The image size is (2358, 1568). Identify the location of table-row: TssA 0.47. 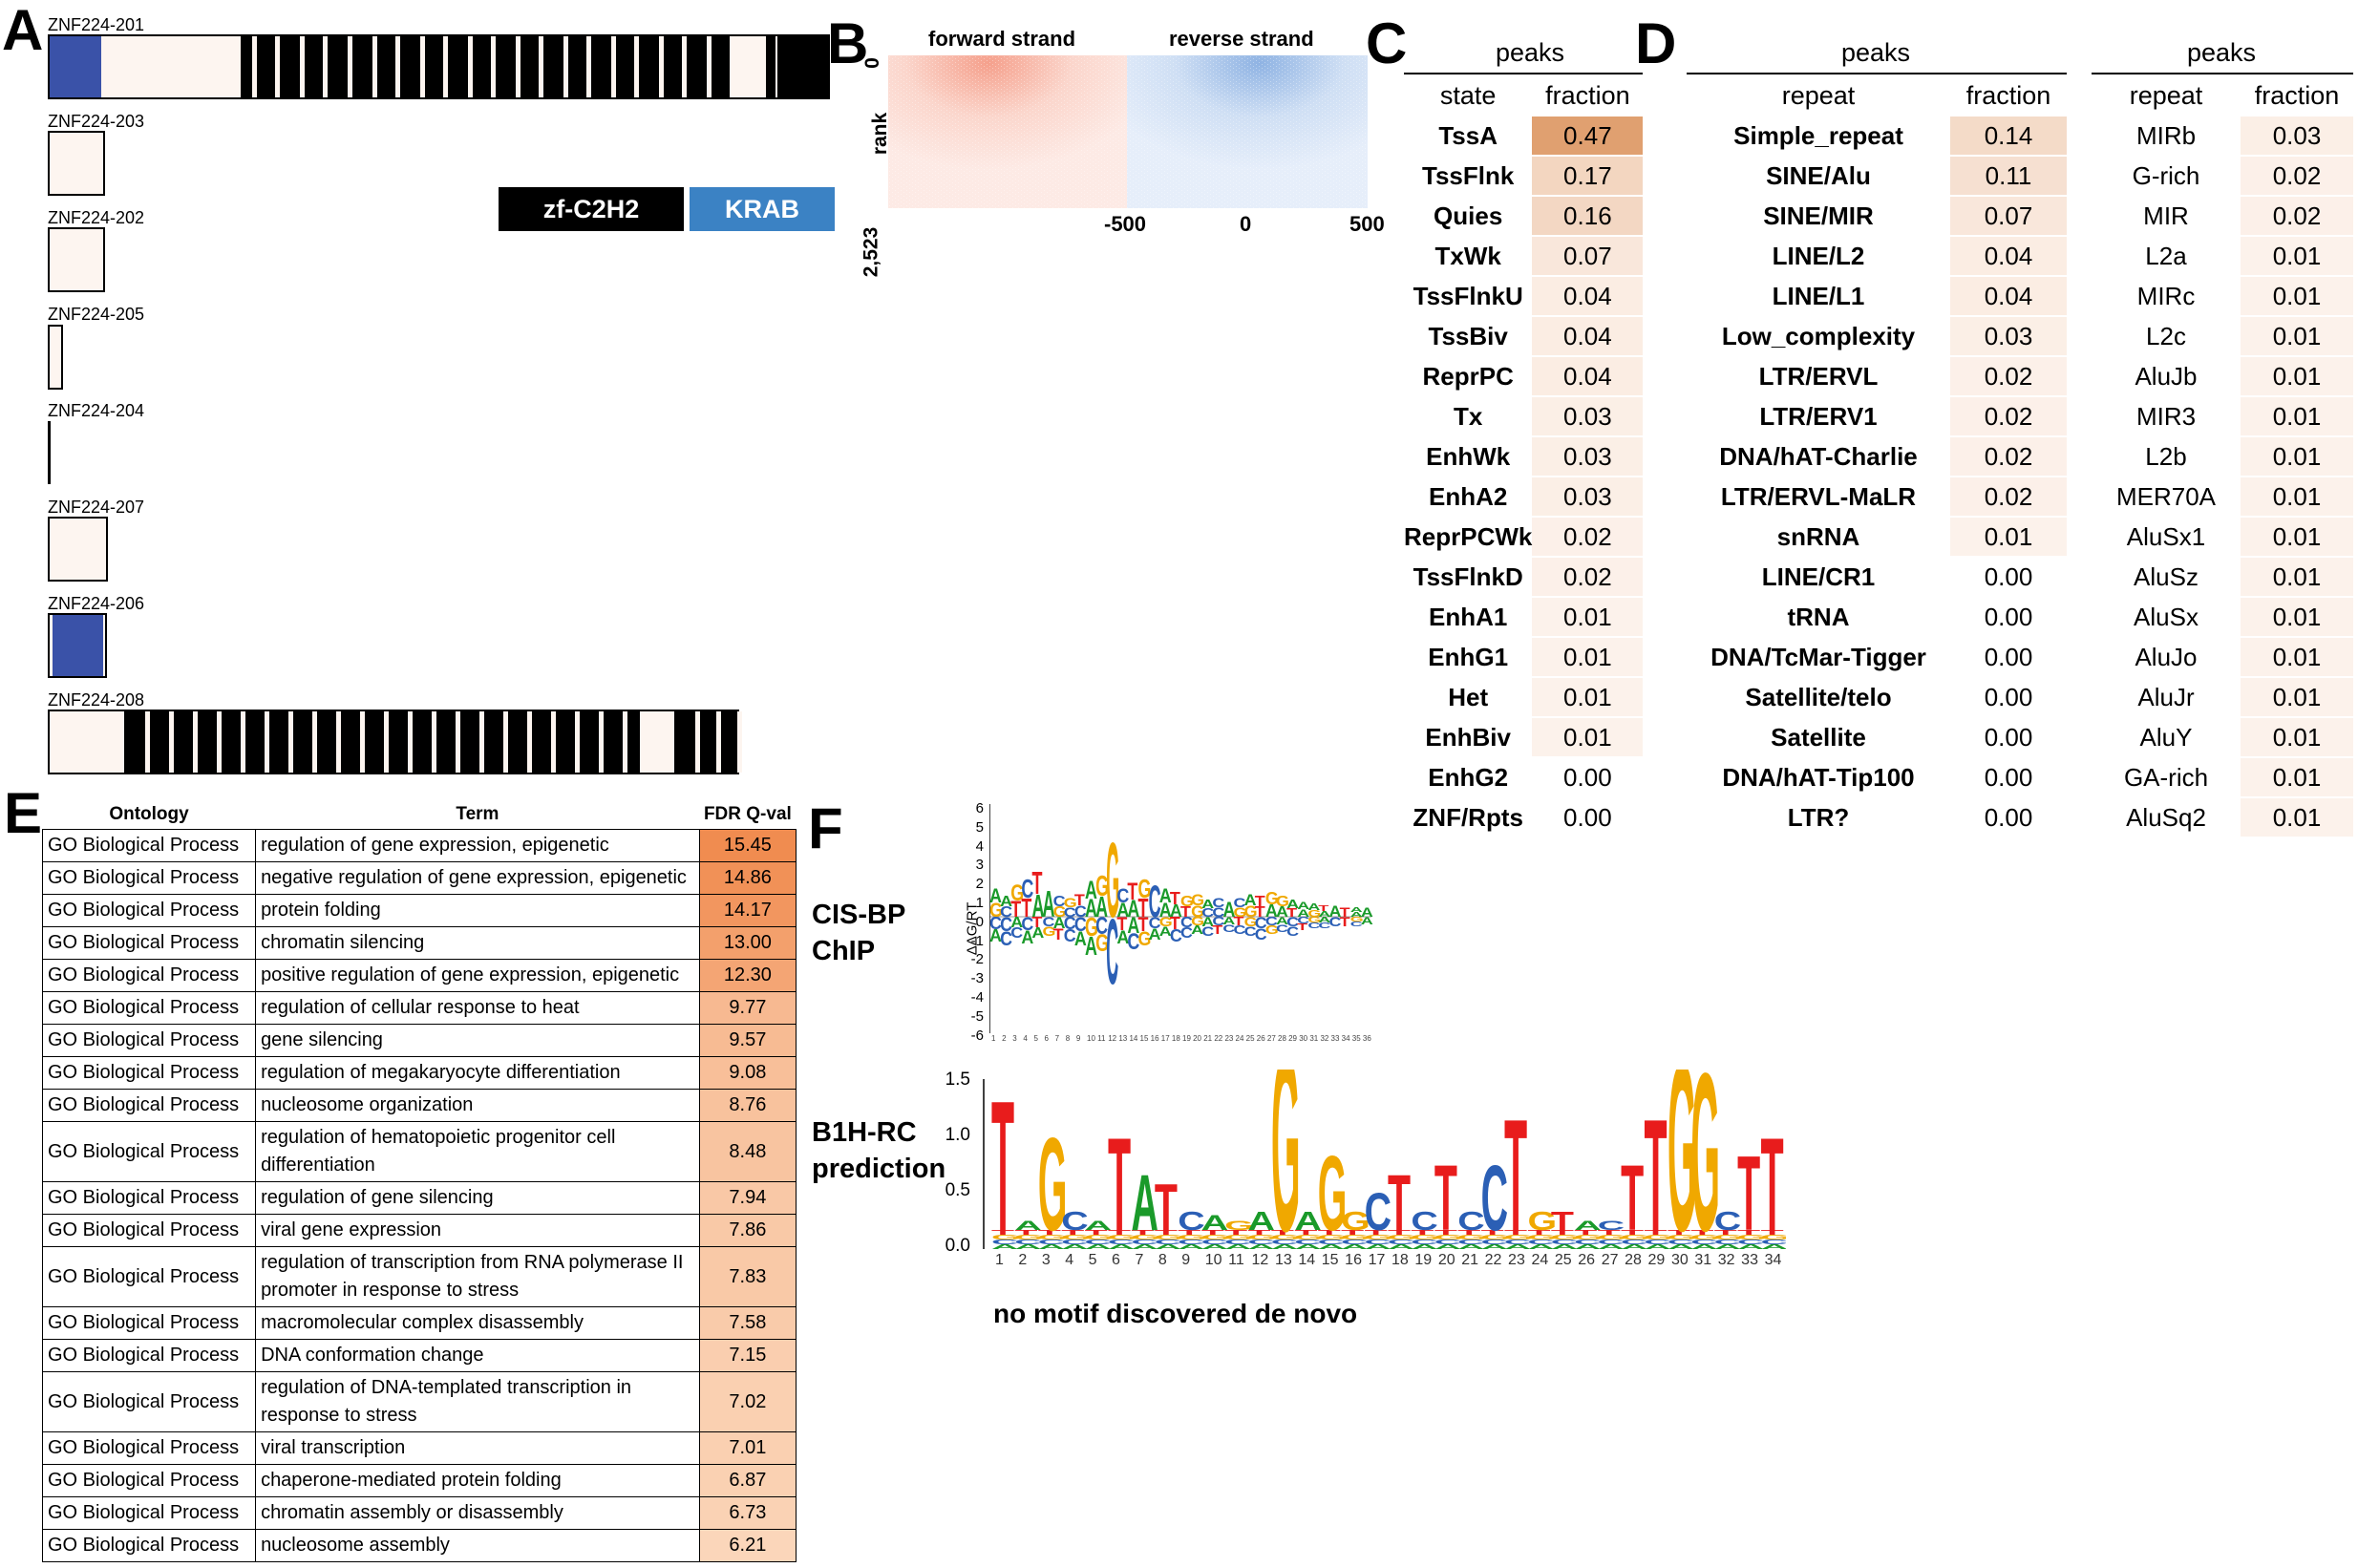
(1524, 136).